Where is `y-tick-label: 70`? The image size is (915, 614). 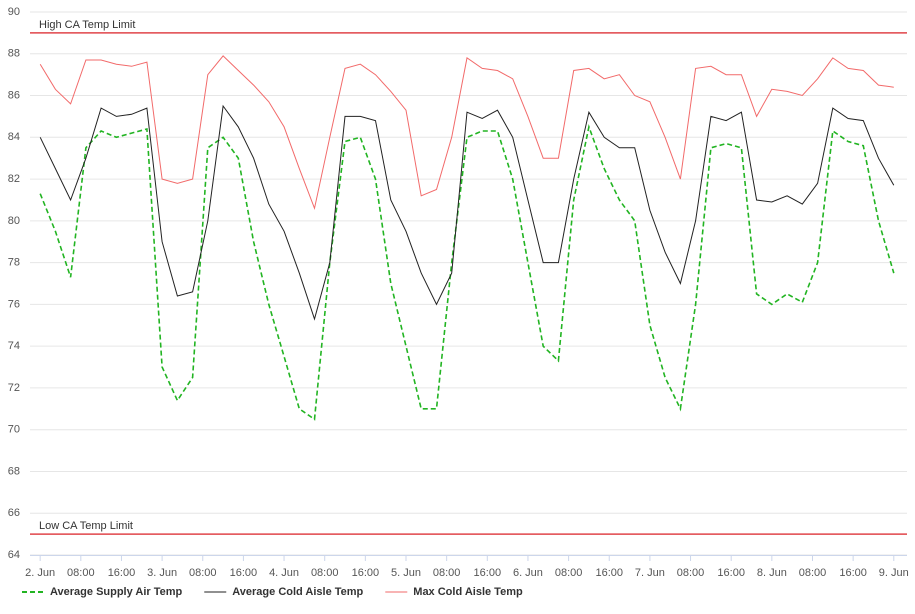
y-tick-label: 70 is located at coordinates (14, 430).